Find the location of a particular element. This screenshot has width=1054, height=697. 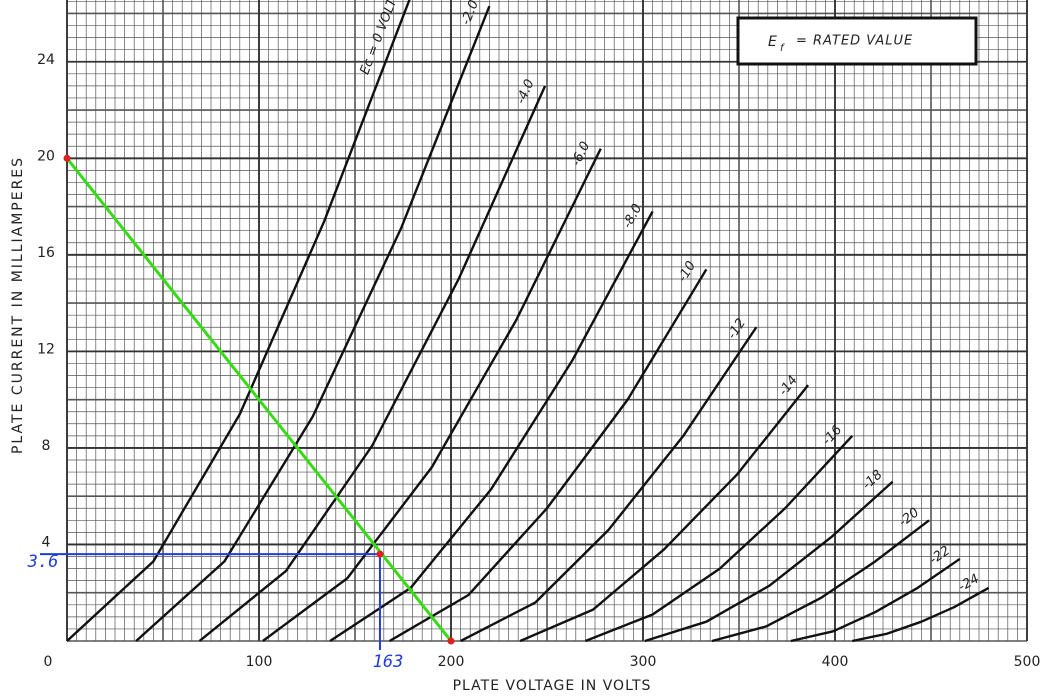

curve-label: -16 is located at coordinates (832, 436).